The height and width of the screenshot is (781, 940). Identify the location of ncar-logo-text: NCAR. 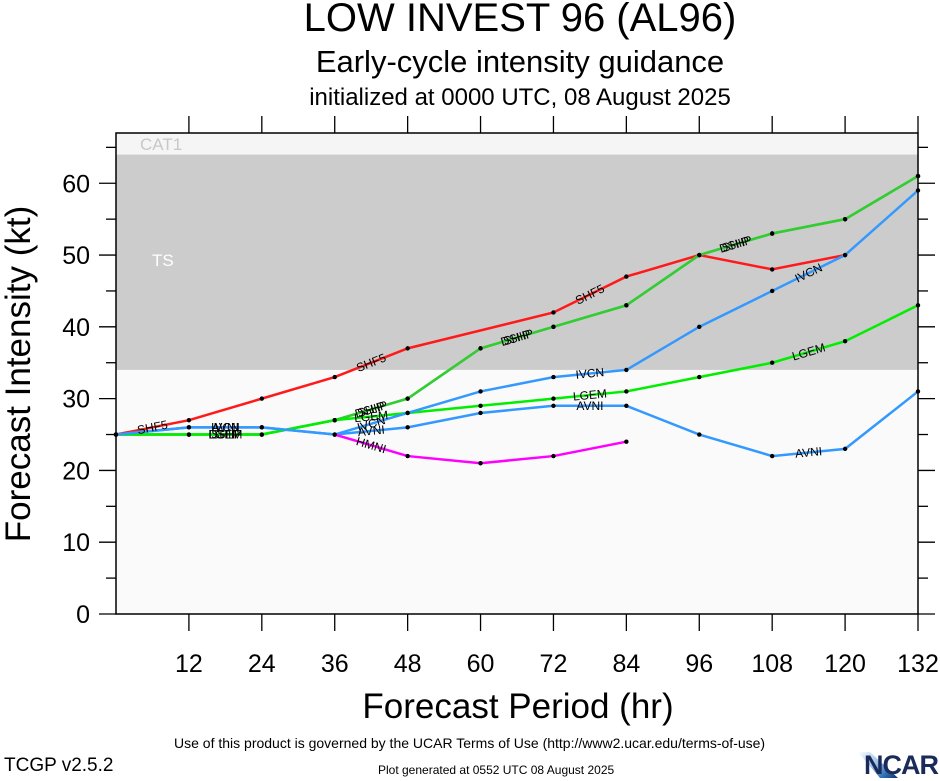
(901, 765).